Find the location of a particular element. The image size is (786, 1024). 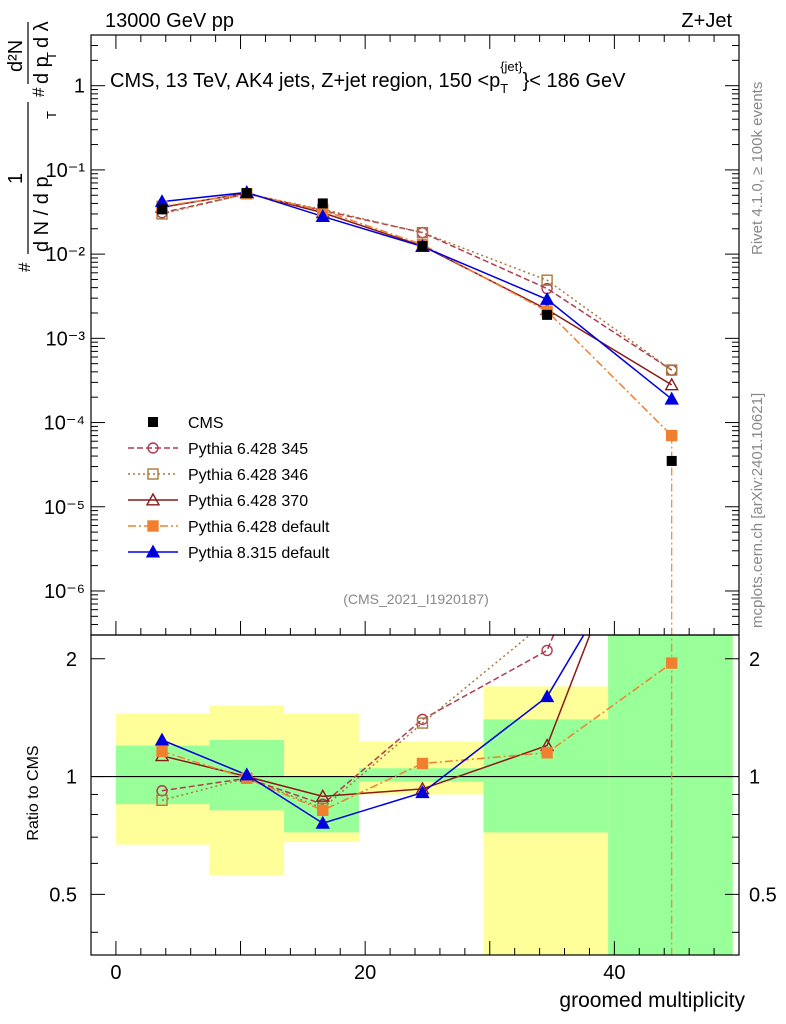

ratio-ylabel: Ratio to CMS is located at coordinates (33, 792).